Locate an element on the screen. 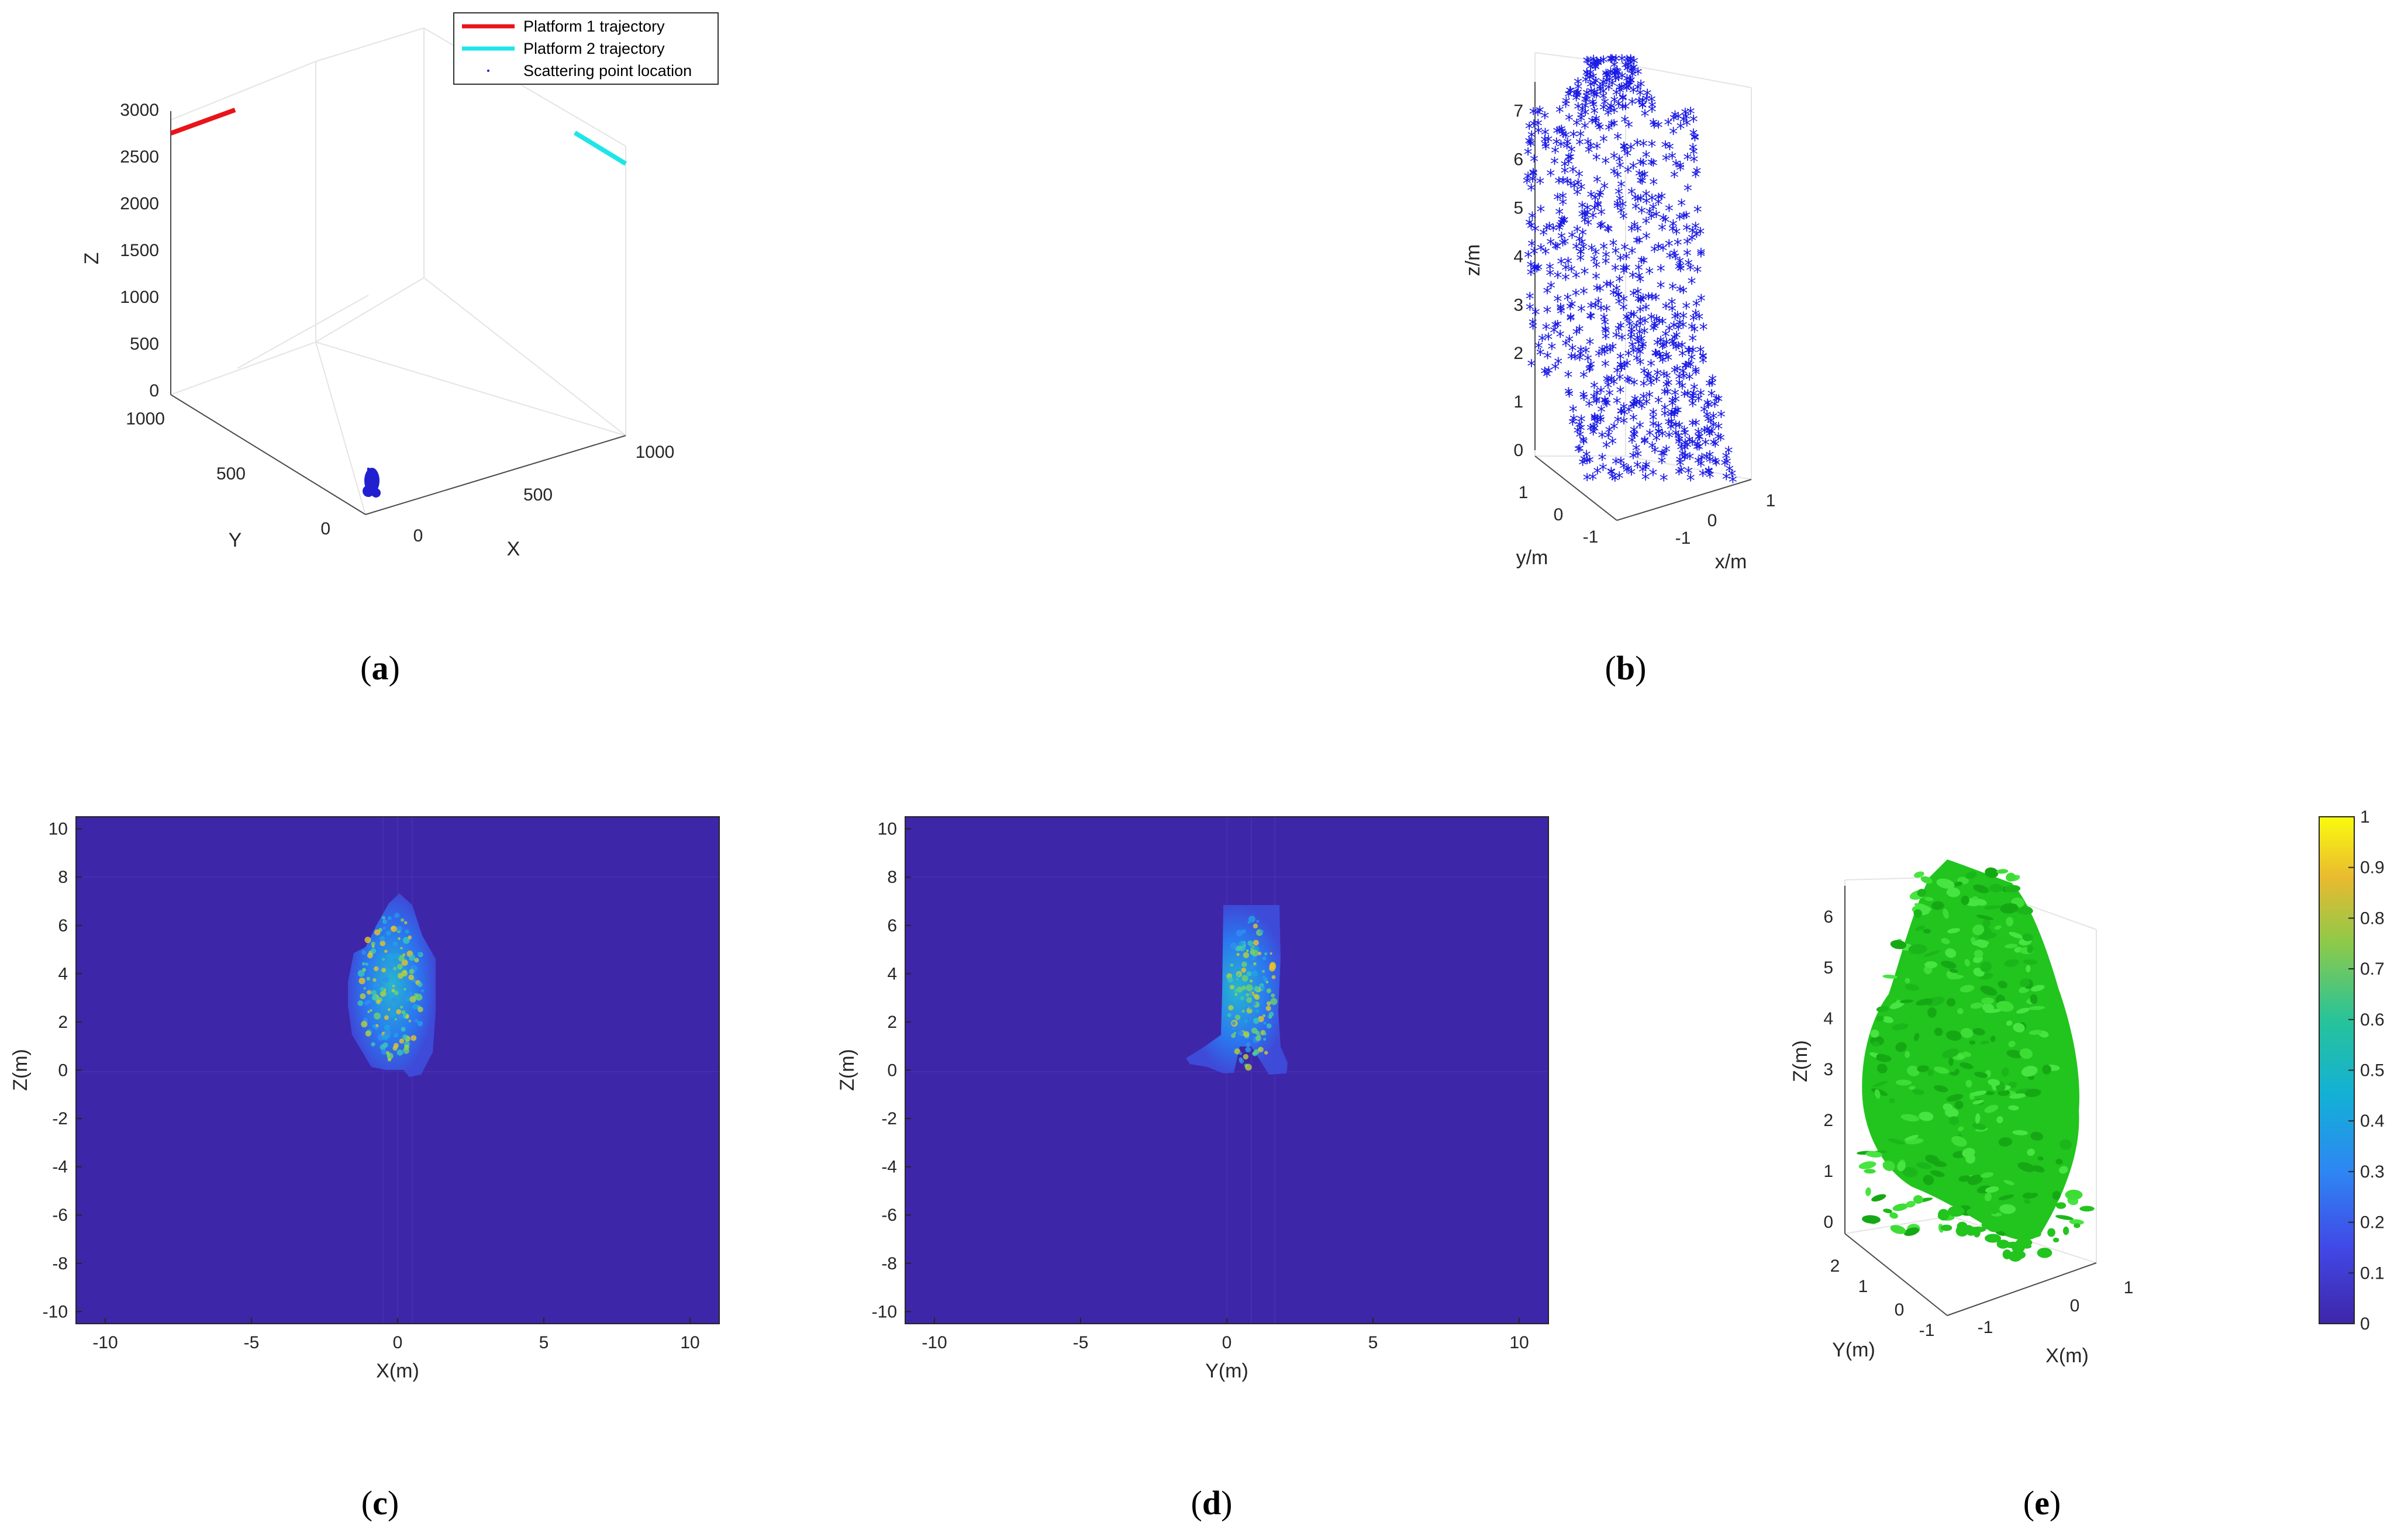 The height and width of the screenshot is (1540, 2394). d-xlabel: Y(m) is located at coordinates (1226, 1371).